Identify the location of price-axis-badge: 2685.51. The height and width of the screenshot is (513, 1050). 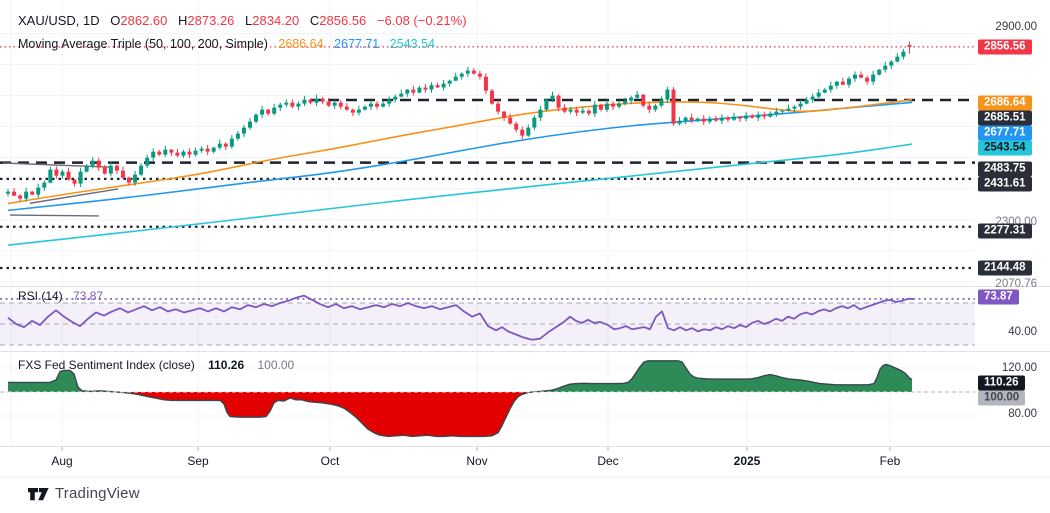
(1005, 118).